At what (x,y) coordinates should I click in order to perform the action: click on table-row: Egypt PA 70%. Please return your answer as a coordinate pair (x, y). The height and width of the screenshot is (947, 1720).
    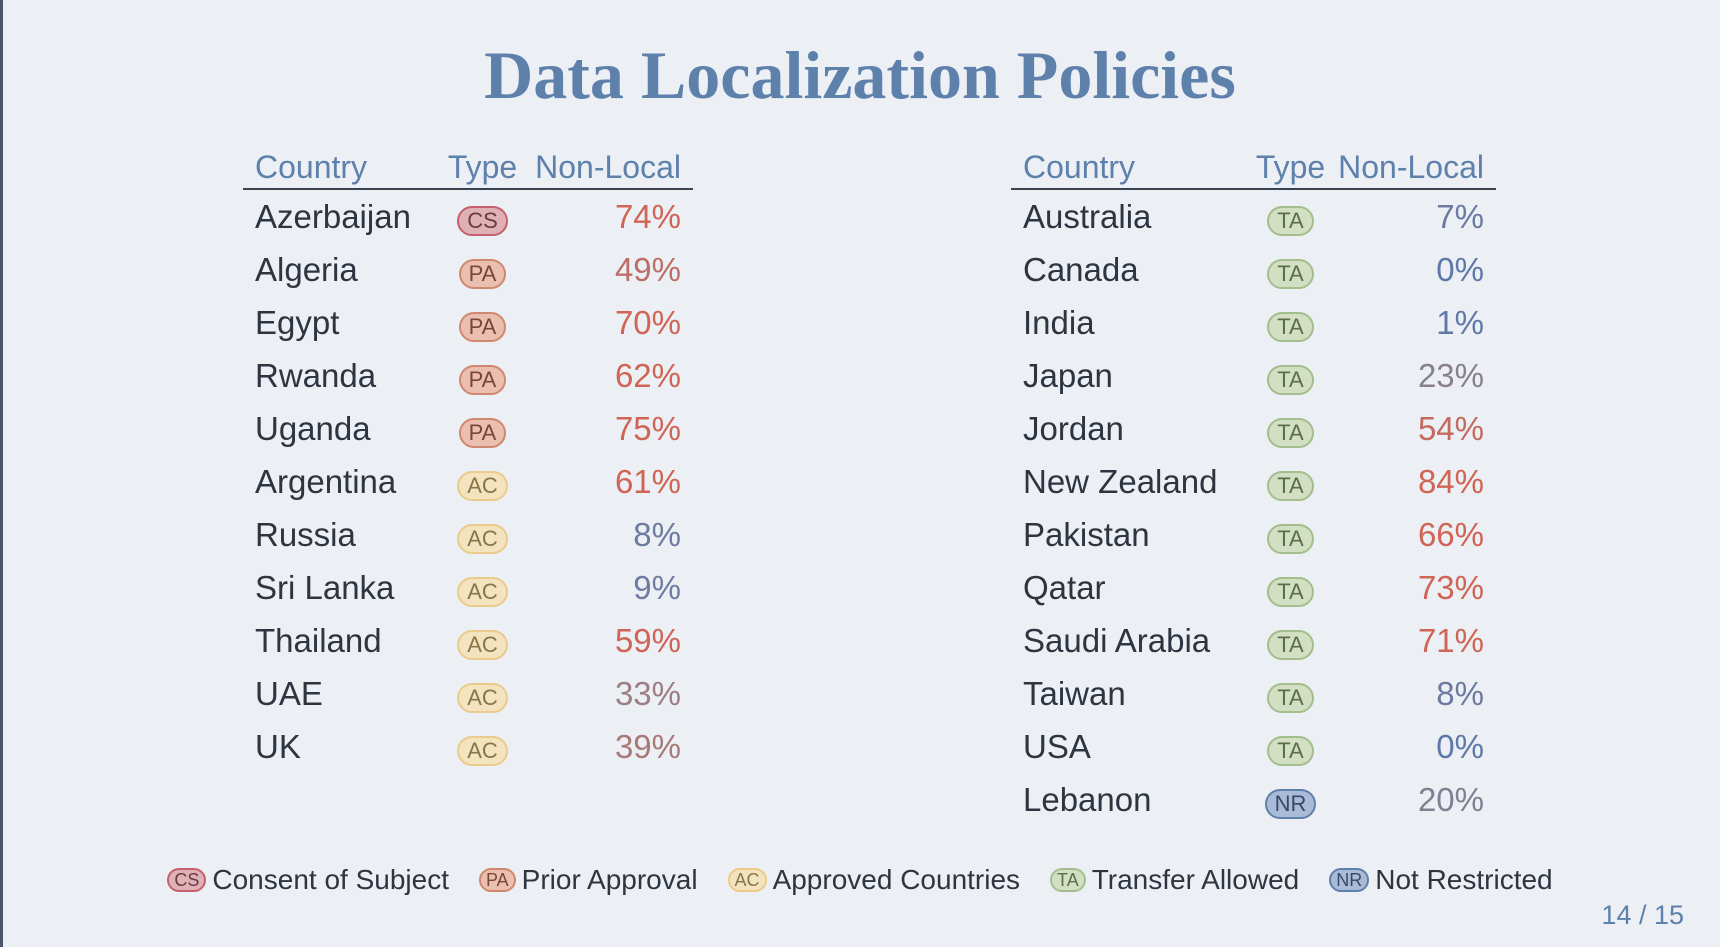
    Looking at the image, I should click on (468, 322).